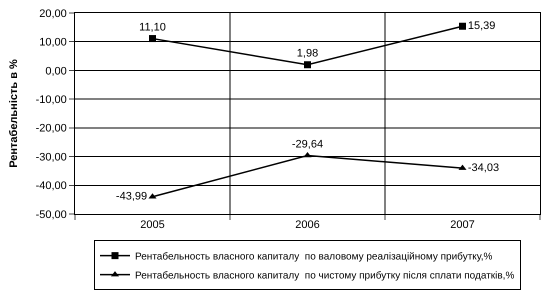 This screenshot has height=298, width=558. I want to click on data-label: 15,39, so click(482, 26).